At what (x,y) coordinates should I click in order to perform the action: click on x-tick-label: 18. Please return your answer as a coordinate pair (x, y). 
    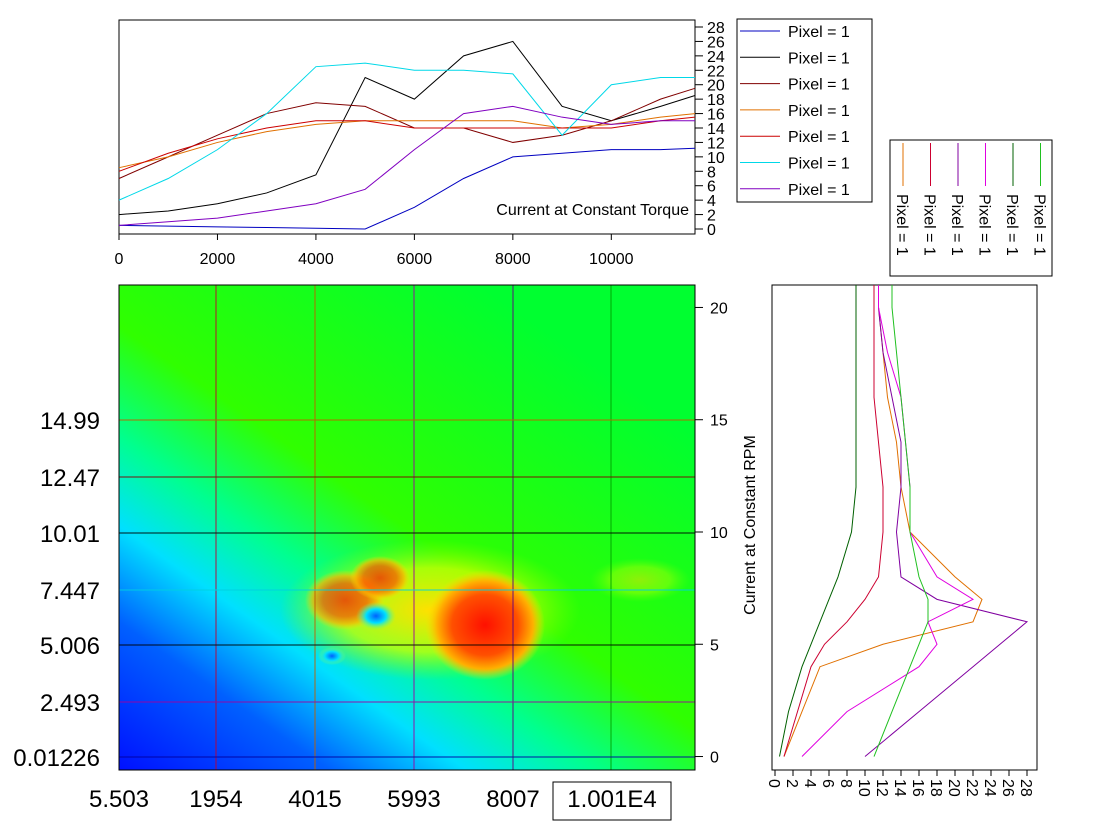
    Looking at the image, I should click on (935, 788).